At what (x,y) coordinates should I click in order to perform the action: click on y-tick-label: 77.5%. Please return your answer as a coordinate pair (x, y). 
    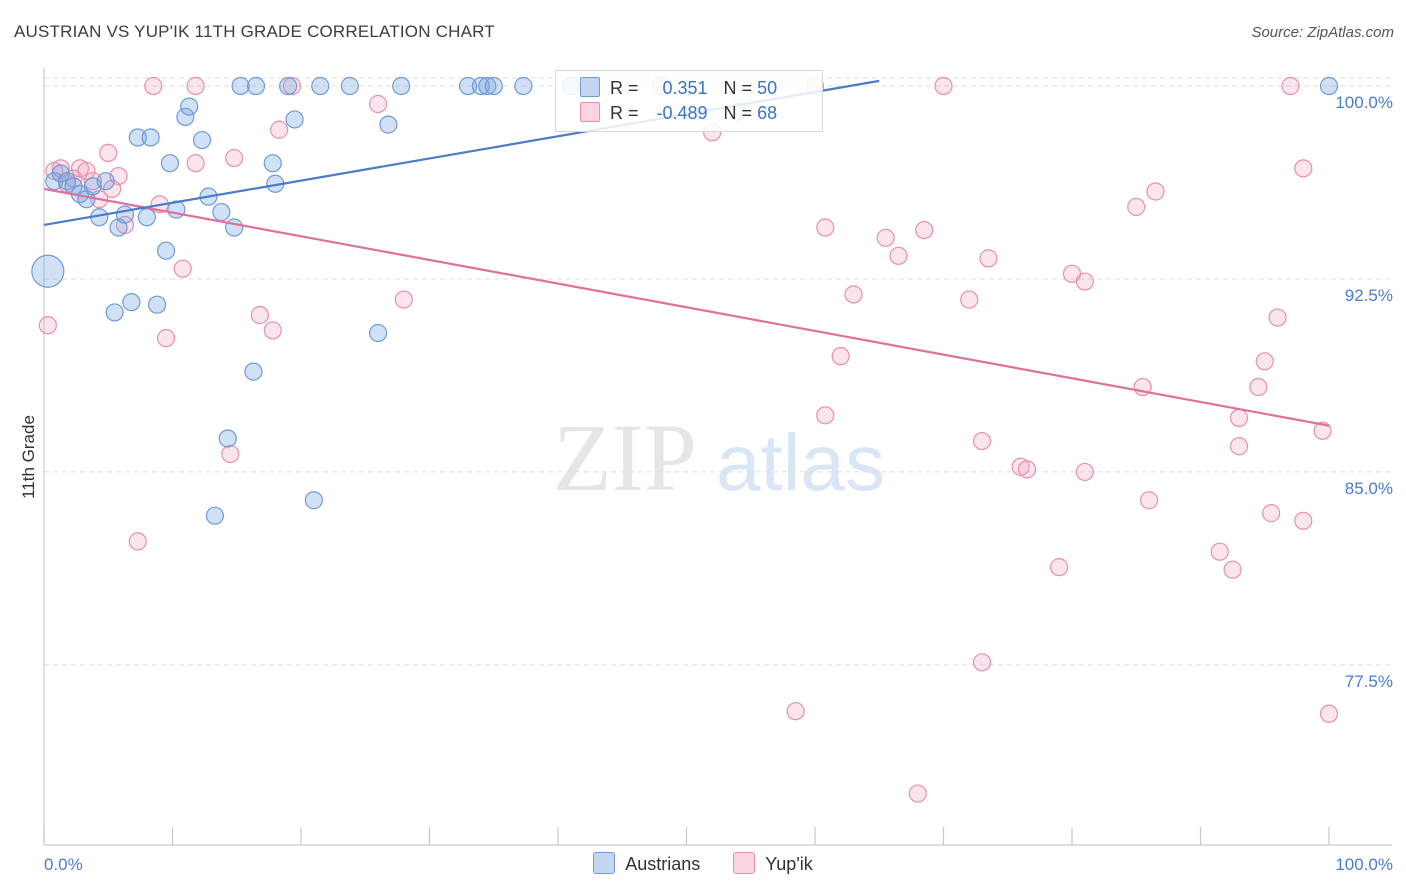
    Looking at the image, I should click on (1369, 681).